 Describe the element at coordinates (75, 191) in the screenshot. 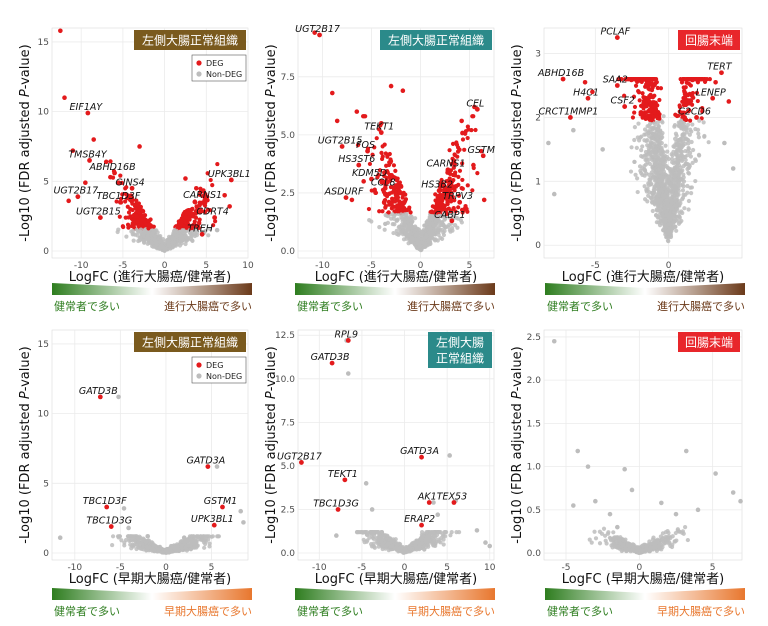

I see `gene-label: UGT2B17` at that location.